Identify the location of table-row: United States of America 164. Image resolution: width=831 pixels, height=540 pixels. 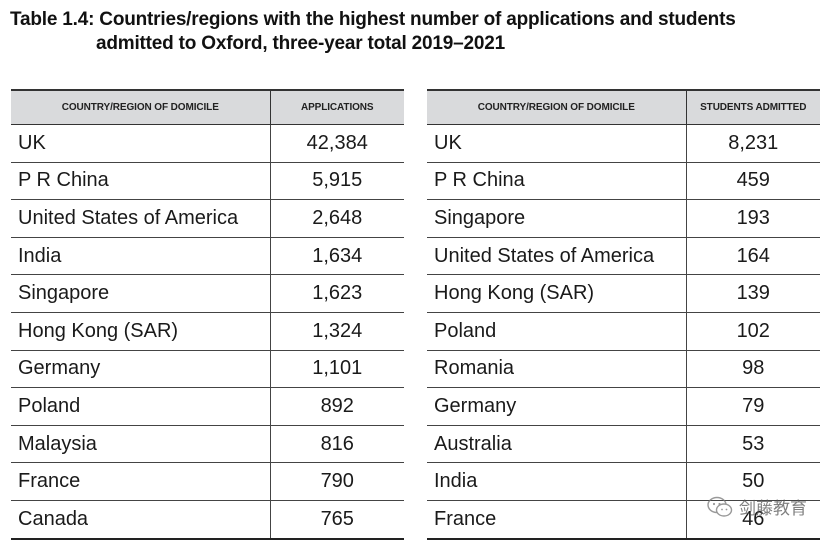
(623, 256).